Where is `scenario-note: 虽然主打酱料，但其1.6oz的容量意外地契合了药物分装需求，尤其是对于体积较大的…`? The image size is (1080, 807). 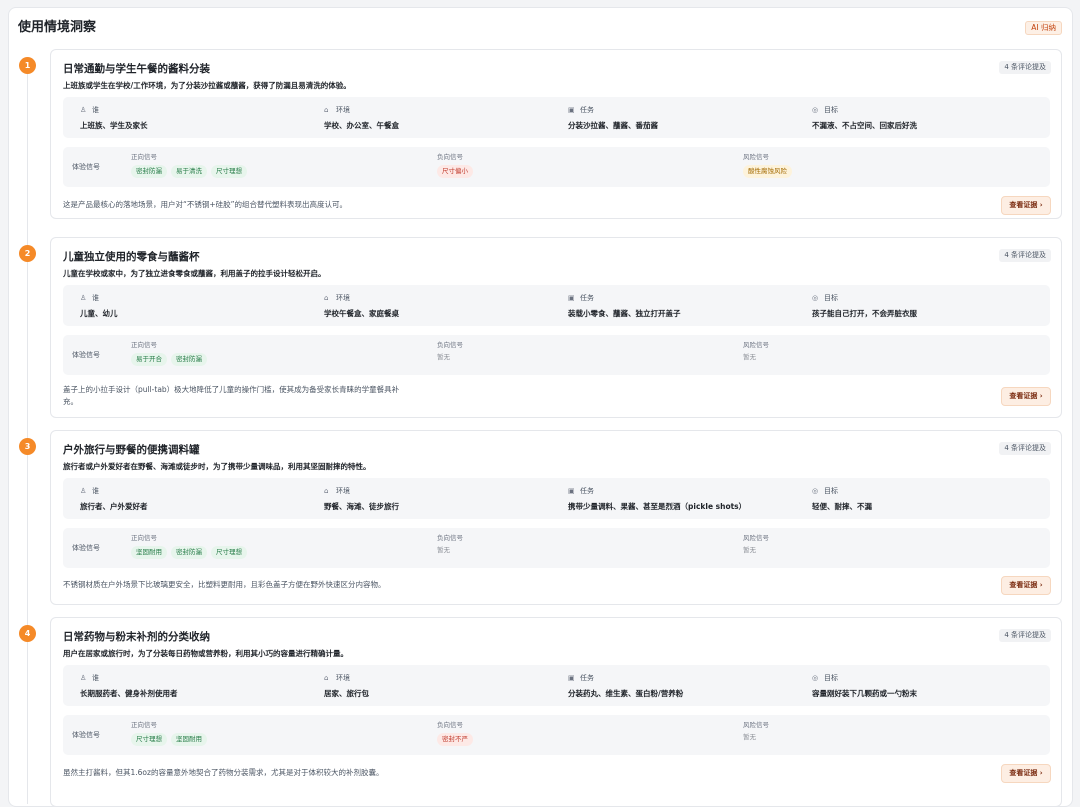 scenario-note: 虽然主打酱料，但其1.6oz的容量意外地契合了药物分装需求，尤其是对于体积较大的… is located at coordinates (223, 772).